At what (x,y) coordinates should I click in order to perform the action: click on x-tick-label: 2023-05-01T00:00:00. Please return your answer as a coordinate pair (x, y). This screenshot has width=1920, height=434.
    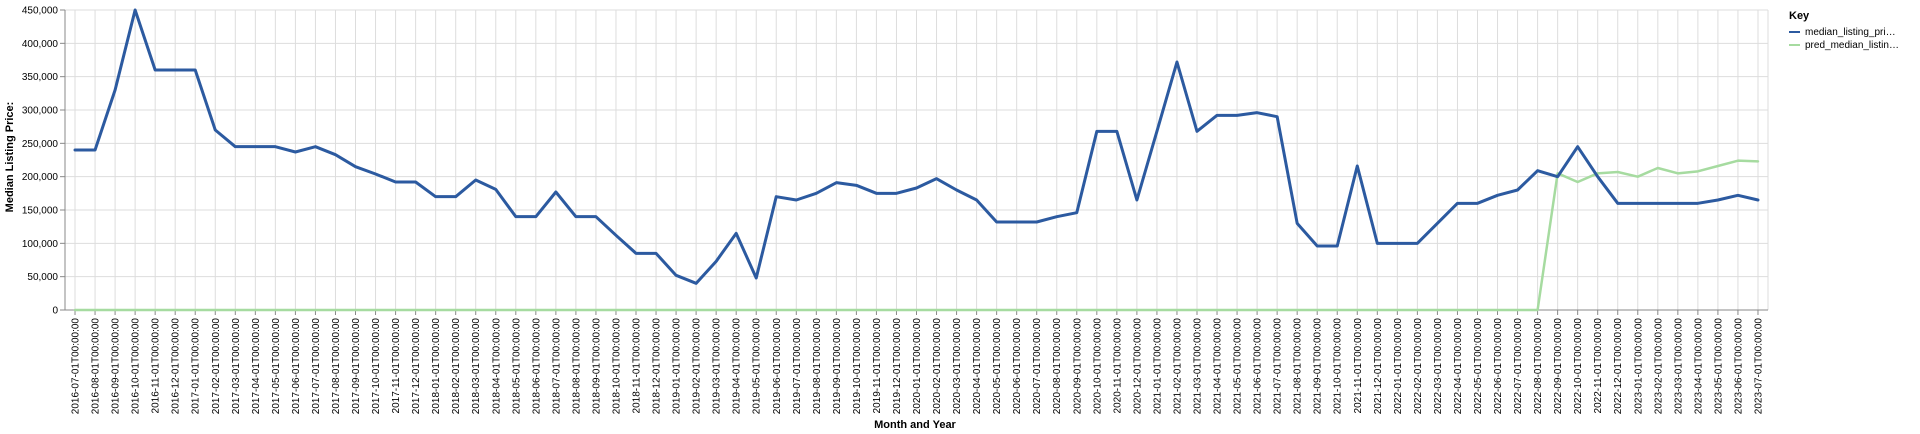
    Looking at the image, I should click on (1718, 366).